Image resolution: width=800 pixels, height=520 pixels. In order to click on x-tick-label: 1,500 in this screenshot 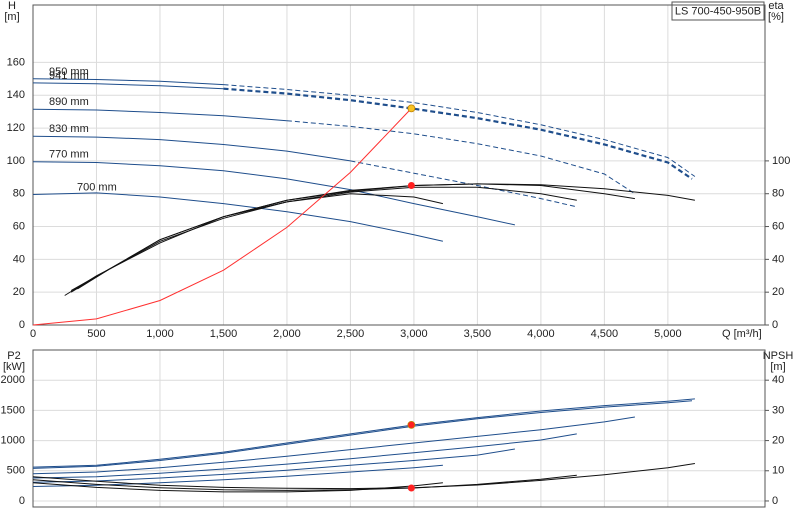, I will do `click(224, 334)`.